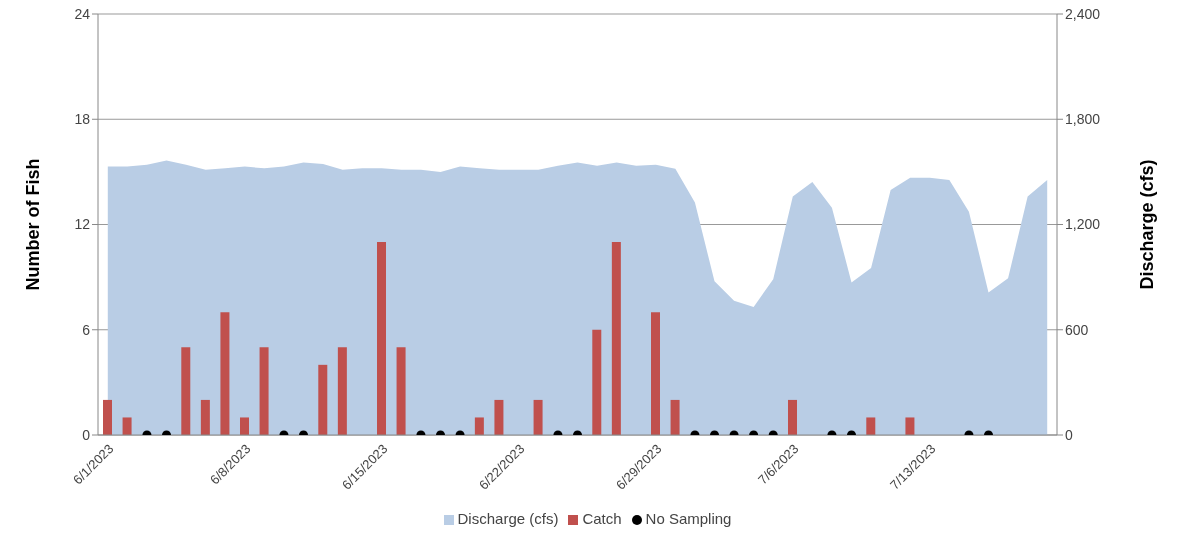 The image size is (1185, 539). I want to click on legend-label: Discharge (cfs), so click(508, 518).